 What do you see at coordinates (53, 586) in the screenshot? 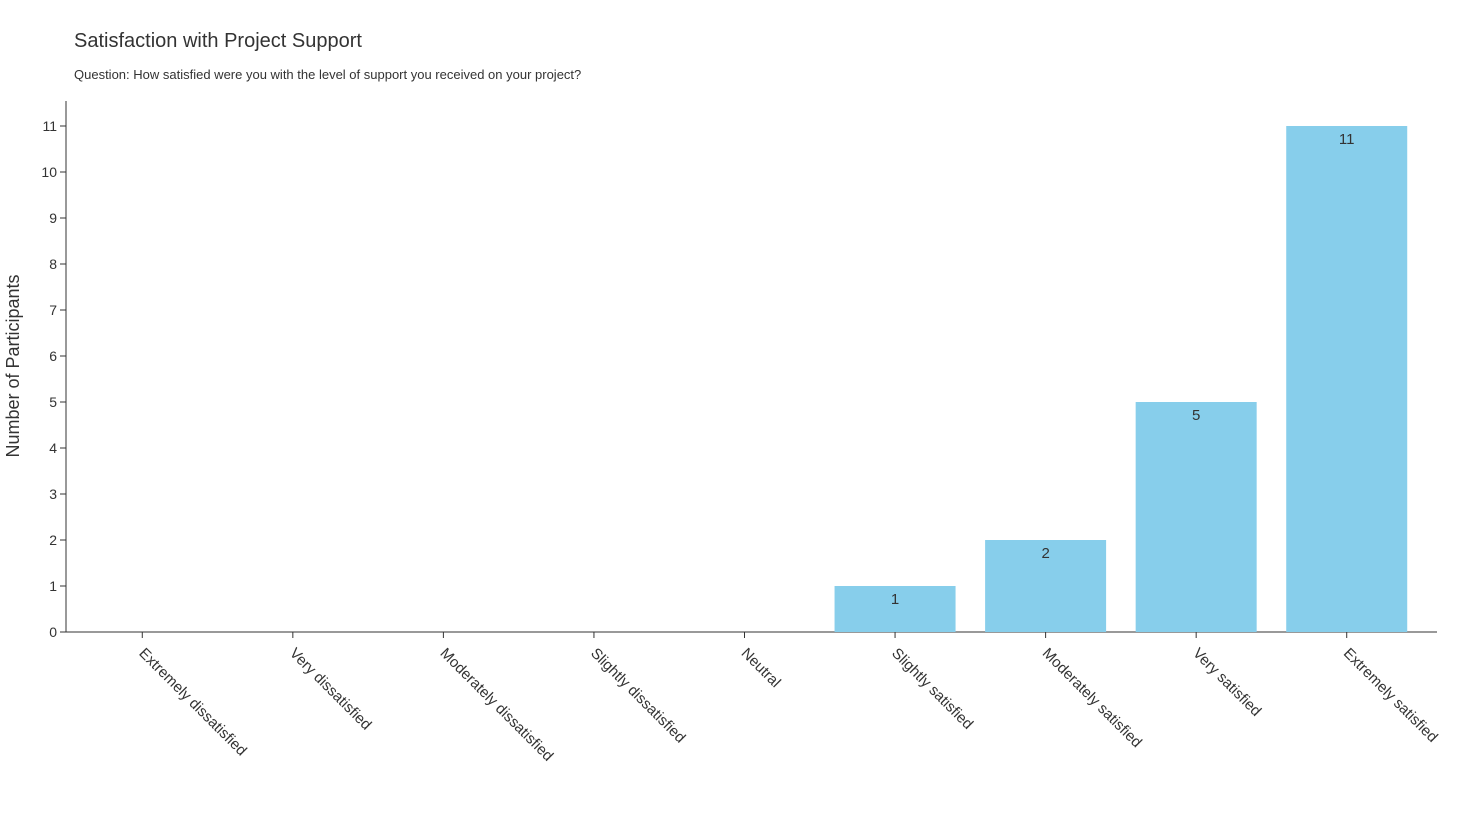
I see `y-tick-label: 1` at bounding box center [53, 586].